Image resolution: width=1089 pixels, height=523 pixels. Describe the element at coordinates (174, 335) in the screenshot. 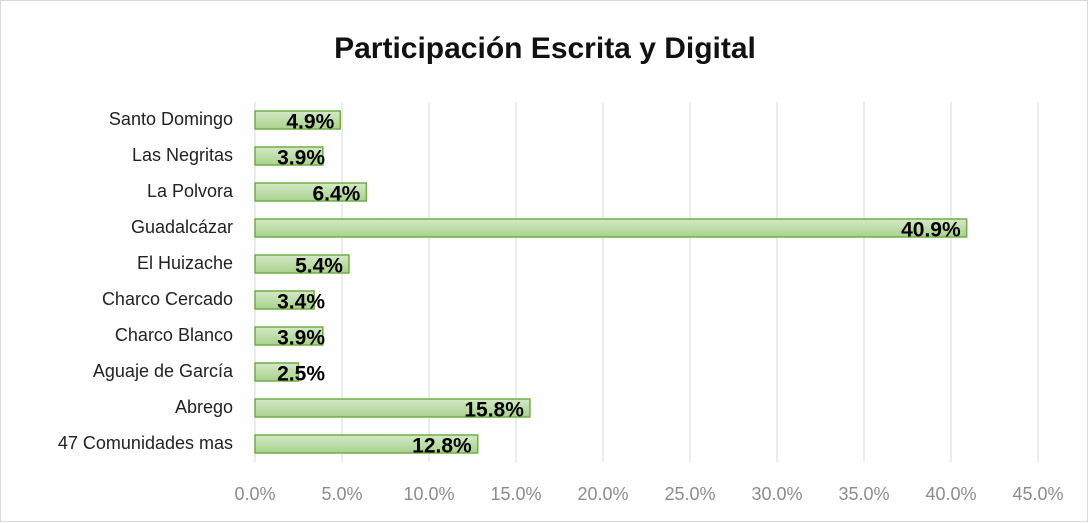

I see `y-tick-label: Charco Blanco` at that location.